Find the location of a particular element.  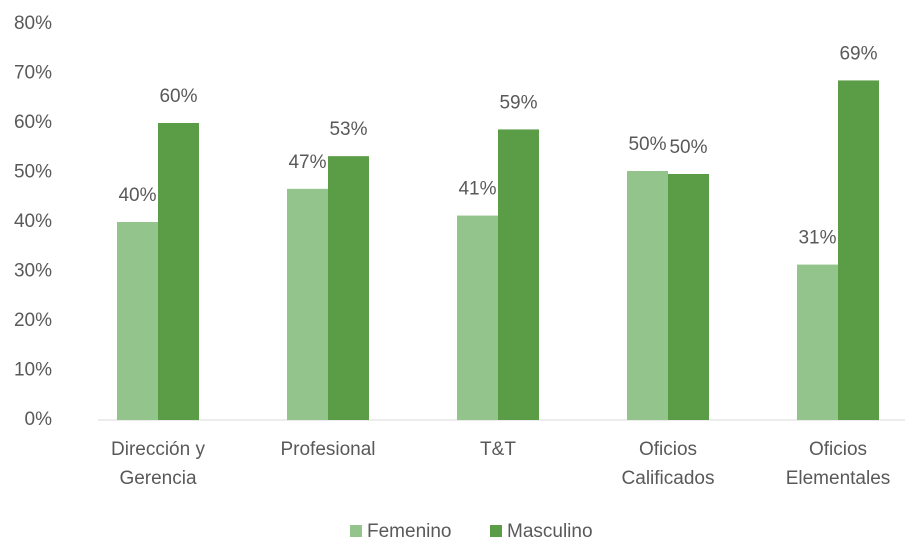

data-label: 31% is located at coordinates (817, 238).